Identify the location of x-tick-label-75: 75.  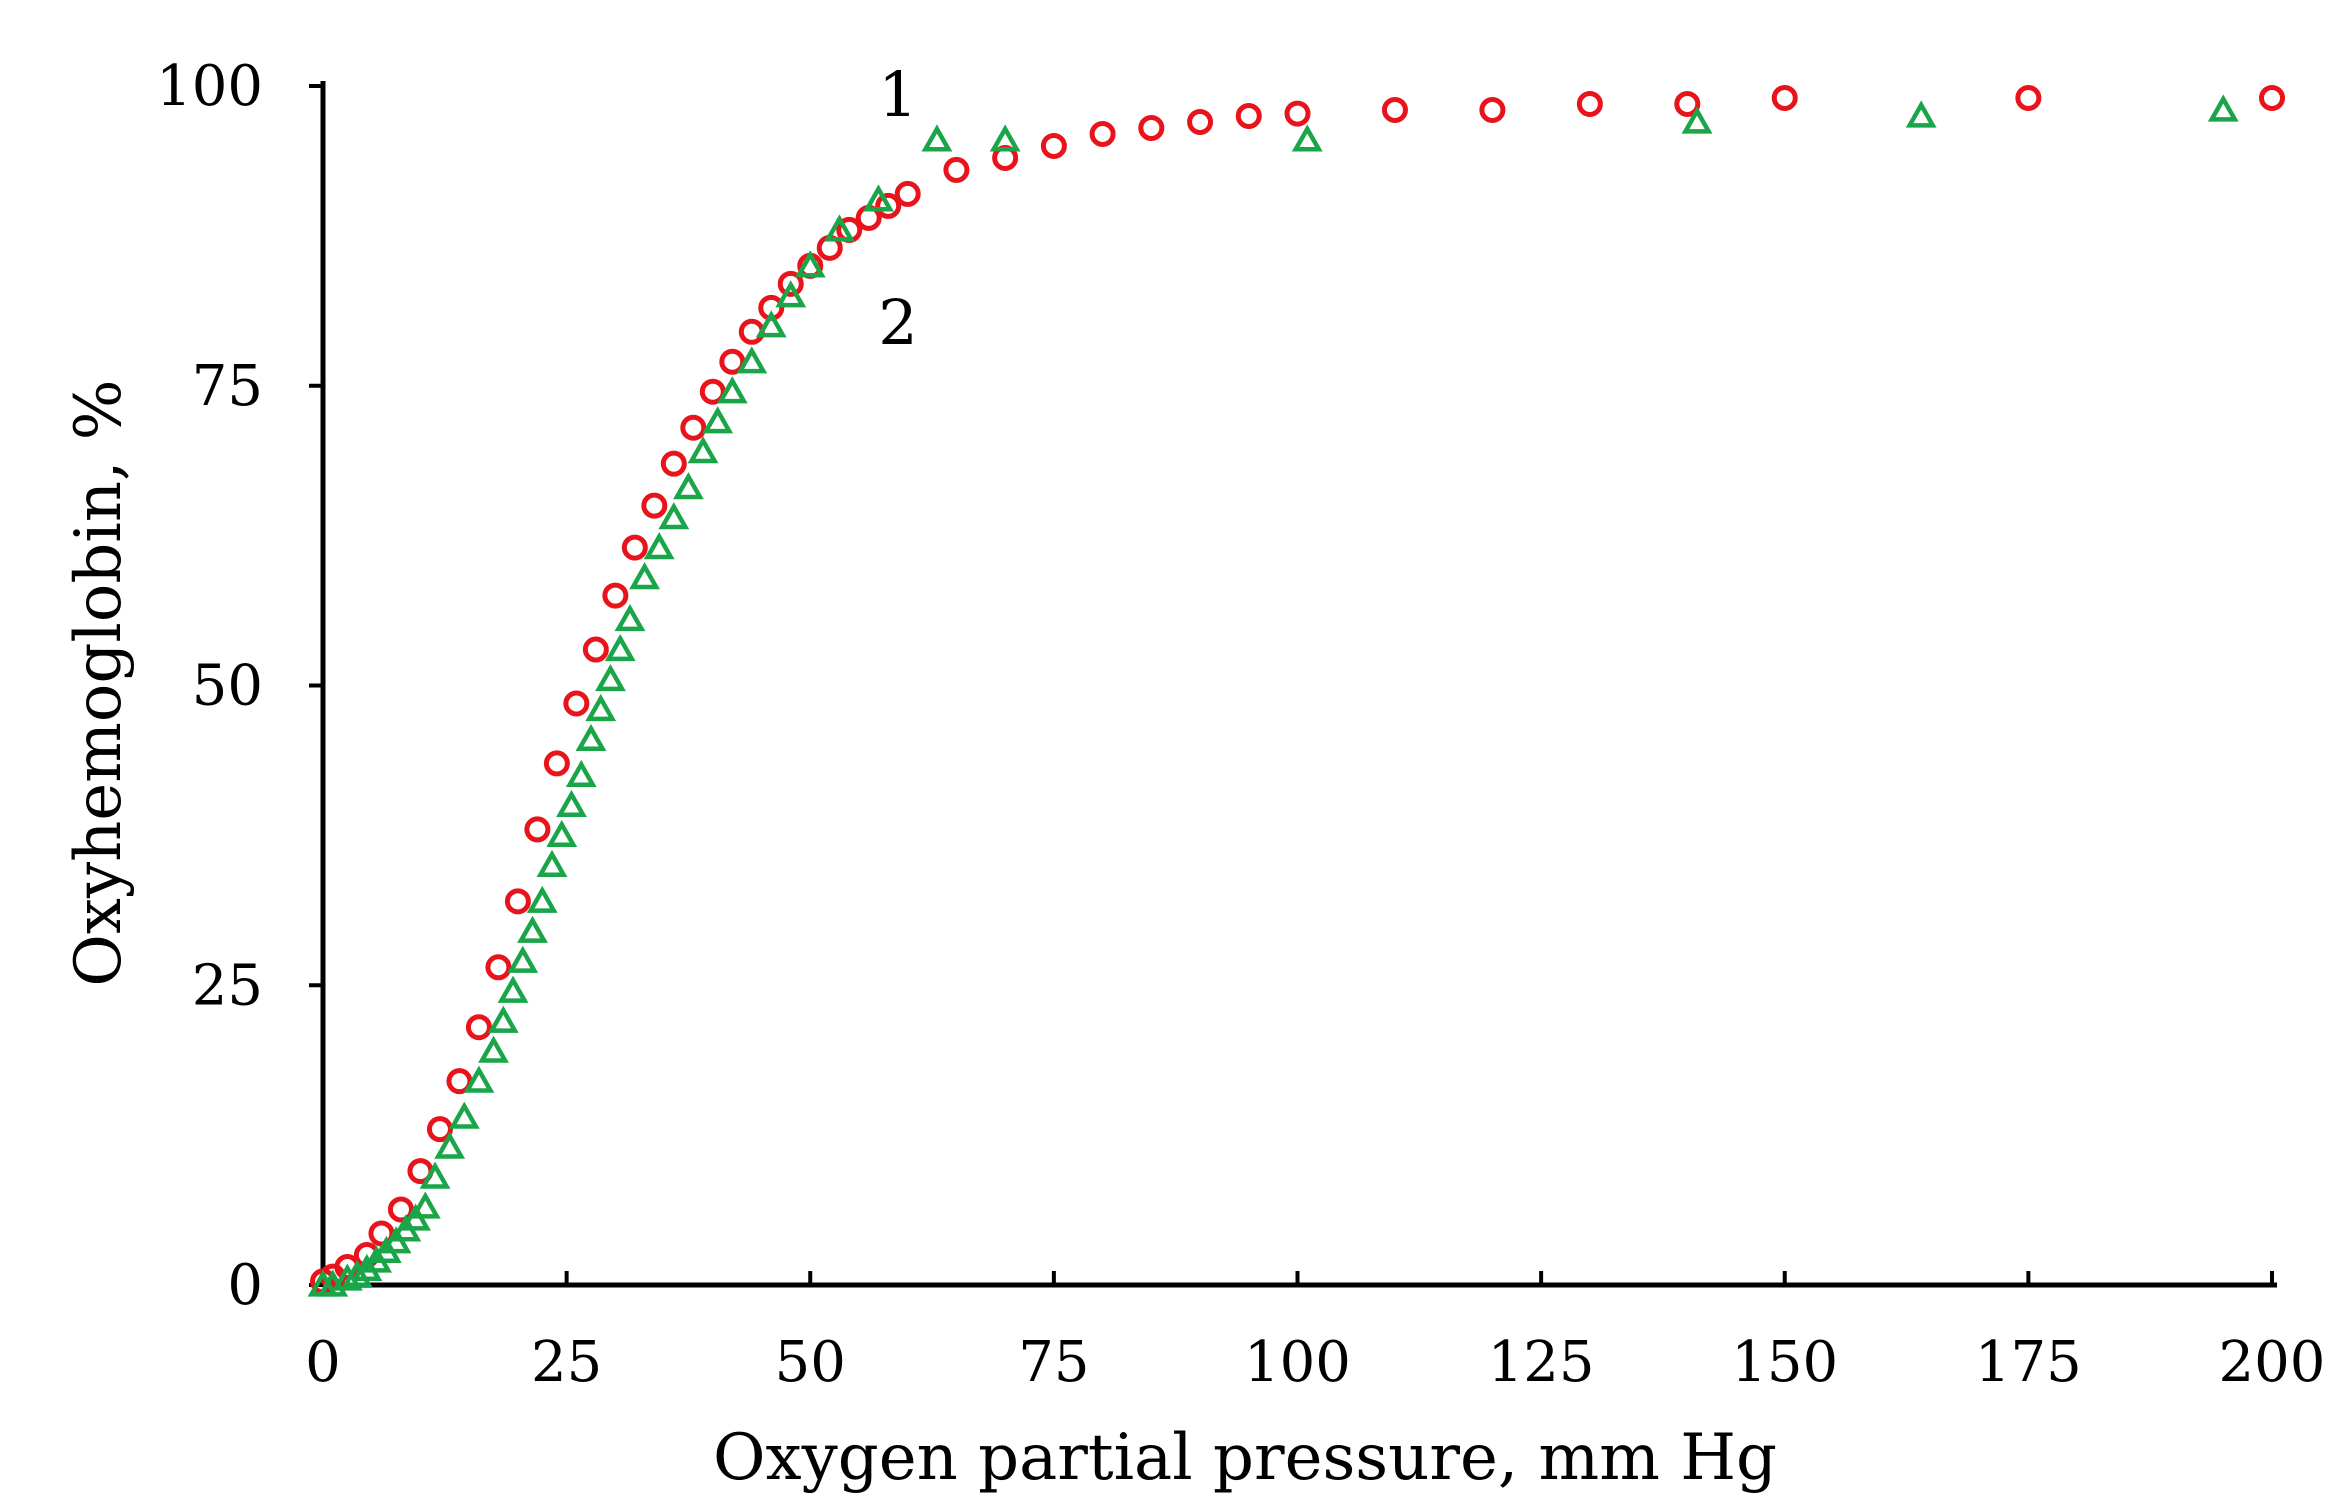
(1053, 1362).